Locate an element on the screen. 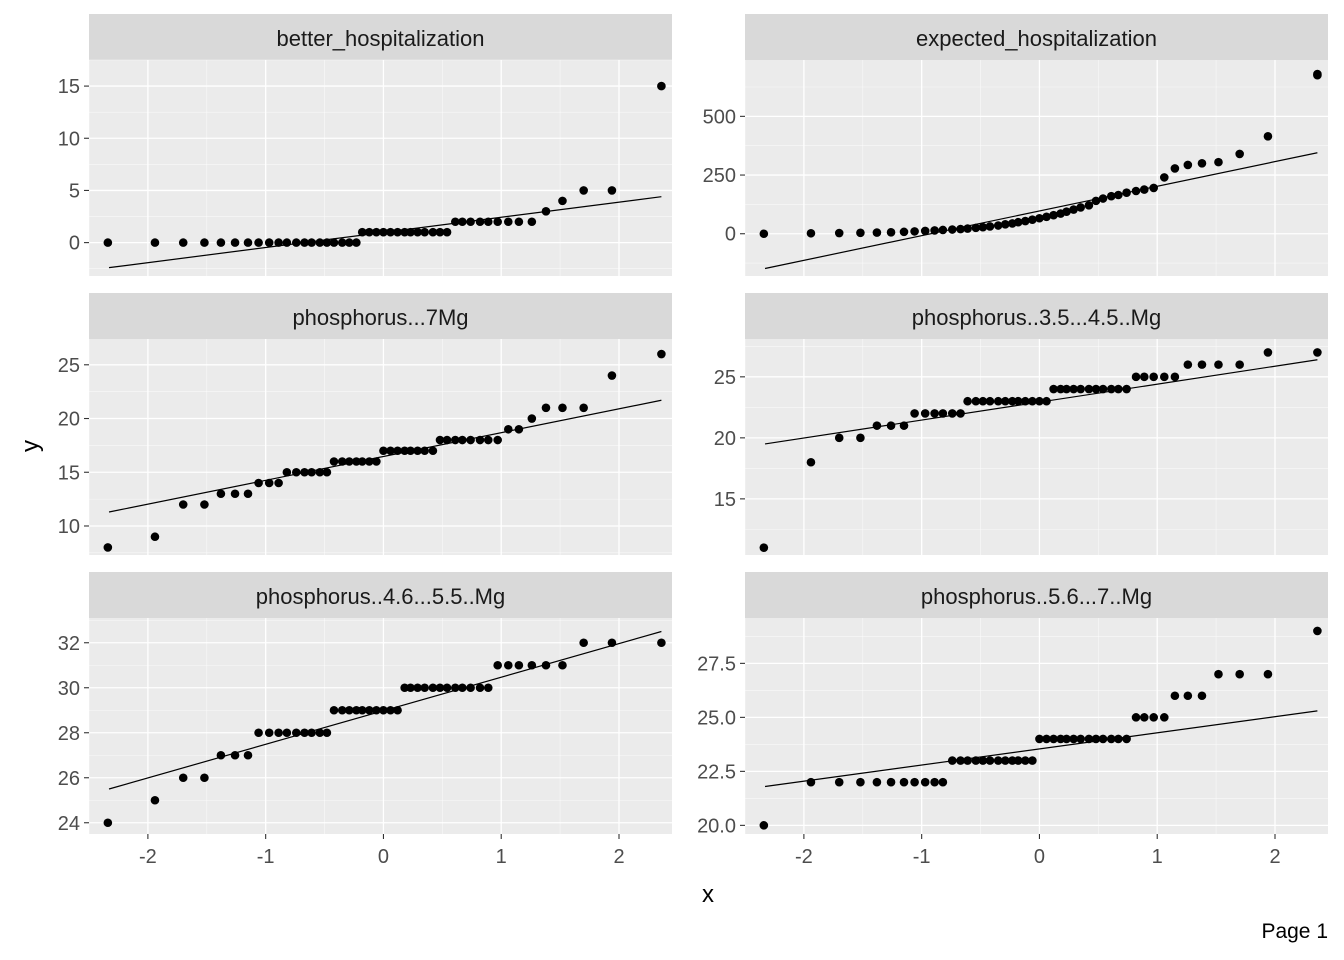 The height and width of the screenshot is (960, 1344). y-tick-label: 25.0 is located at coordinates (716, 718).